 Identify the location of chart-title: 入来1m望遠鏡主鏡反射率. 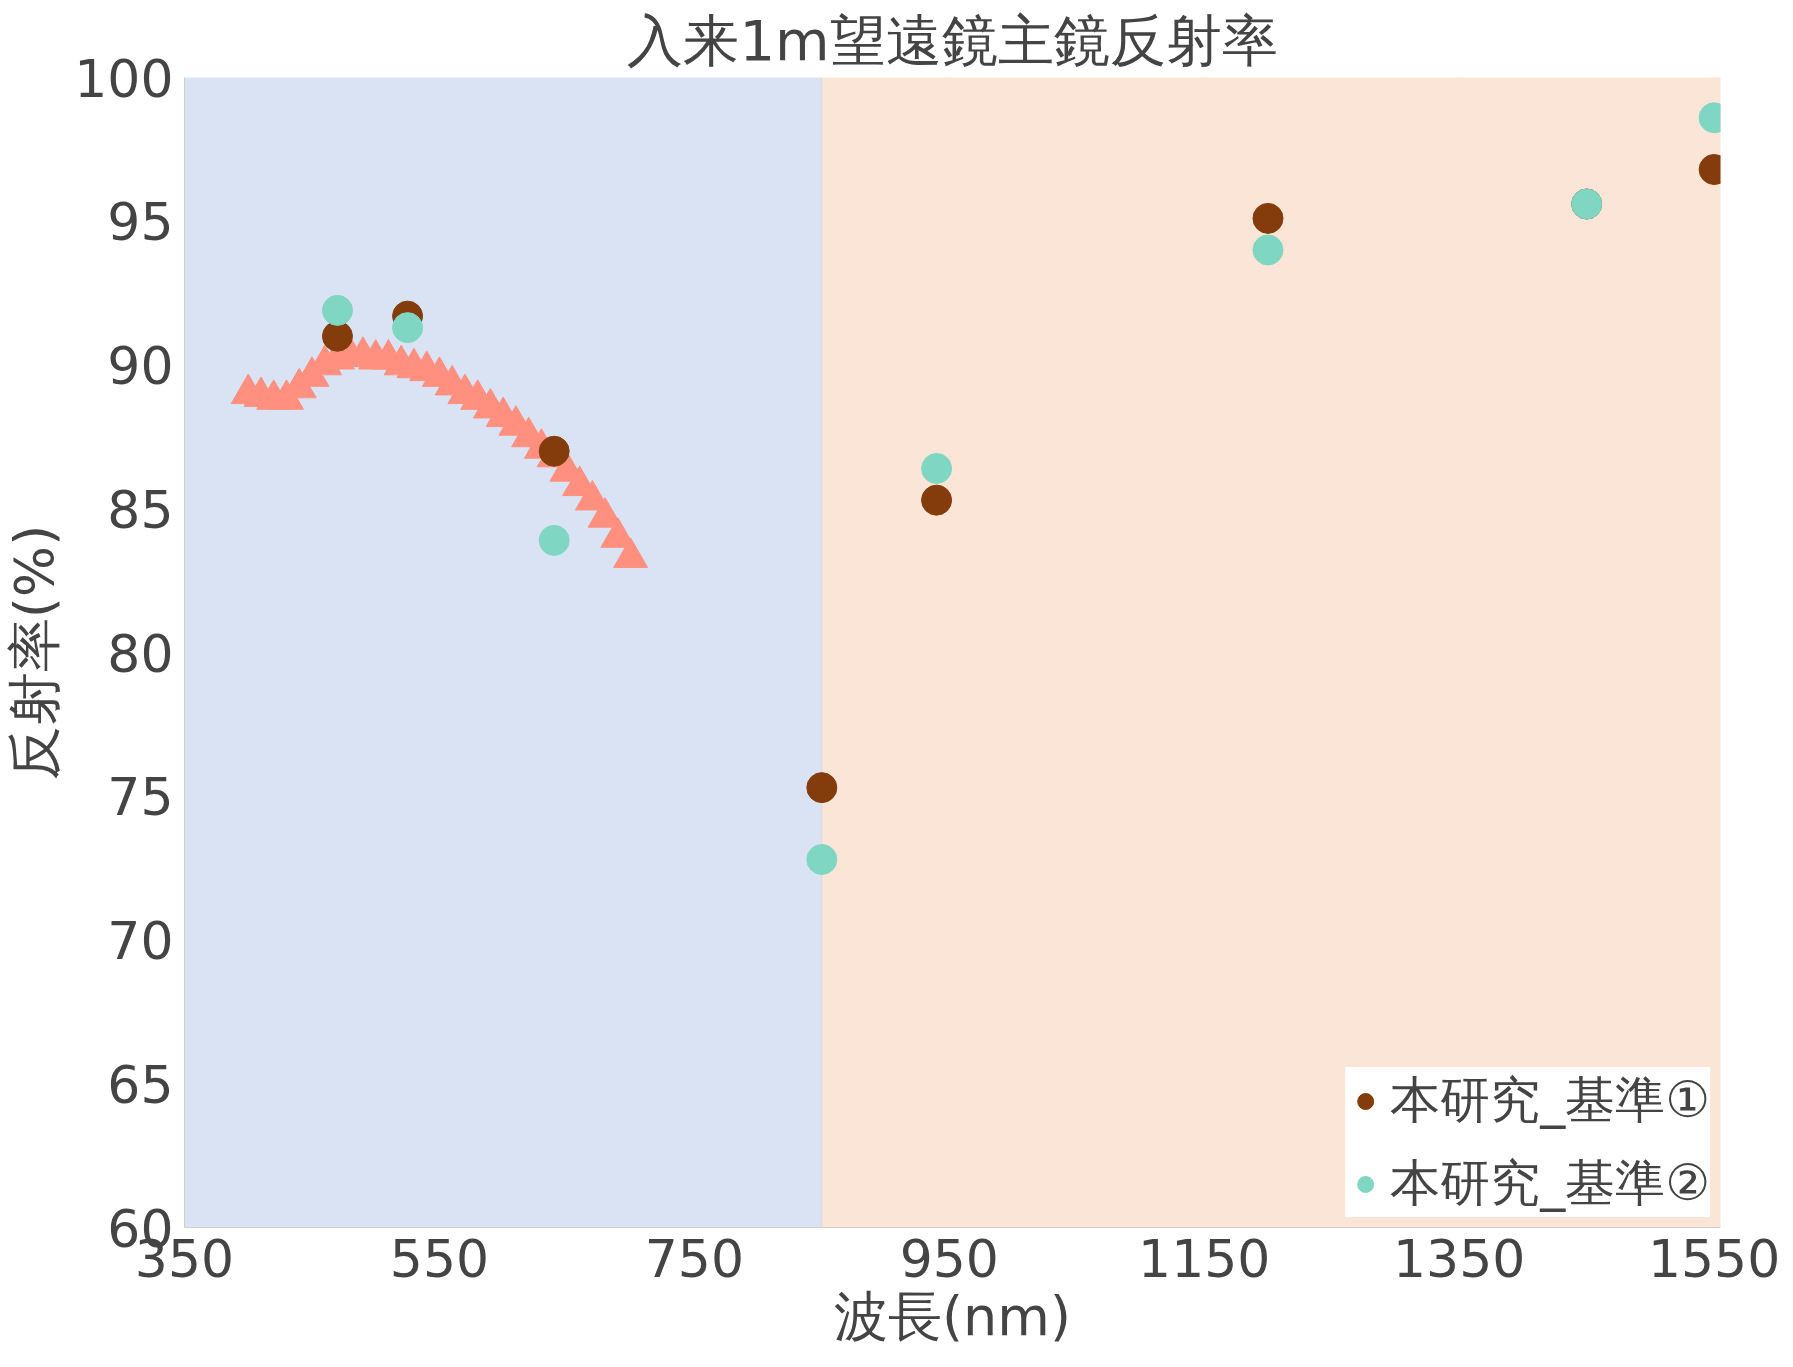
(952, 40).